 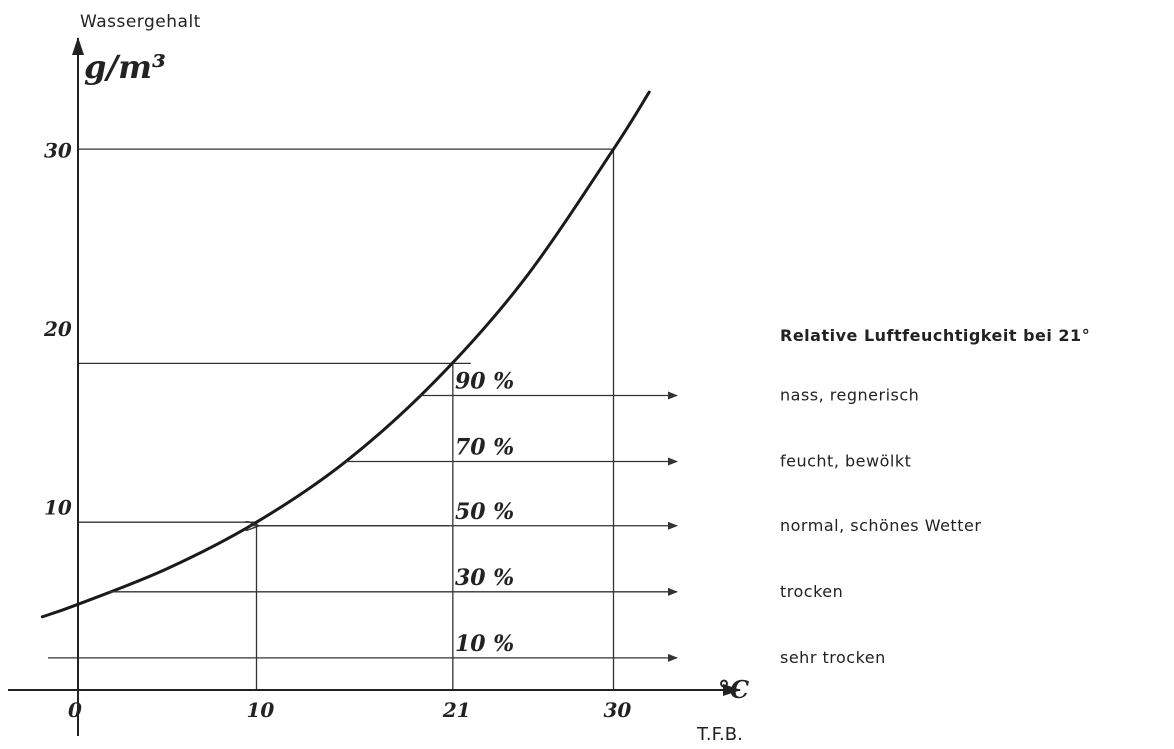 I want to click on x-tick-label-0: 0, so click(x=75, y=710).